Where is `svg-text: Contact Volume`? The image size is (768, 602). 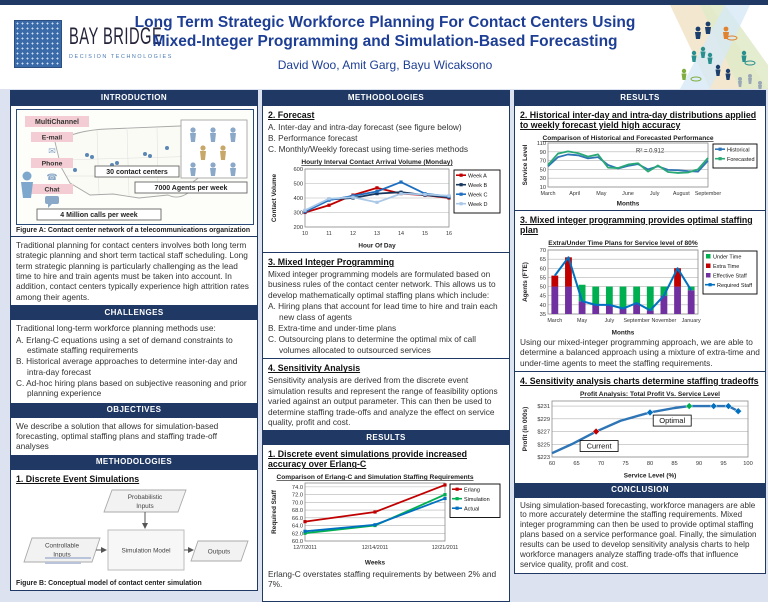 svg-text: Contact Volume is located at coordinates (274, 197).